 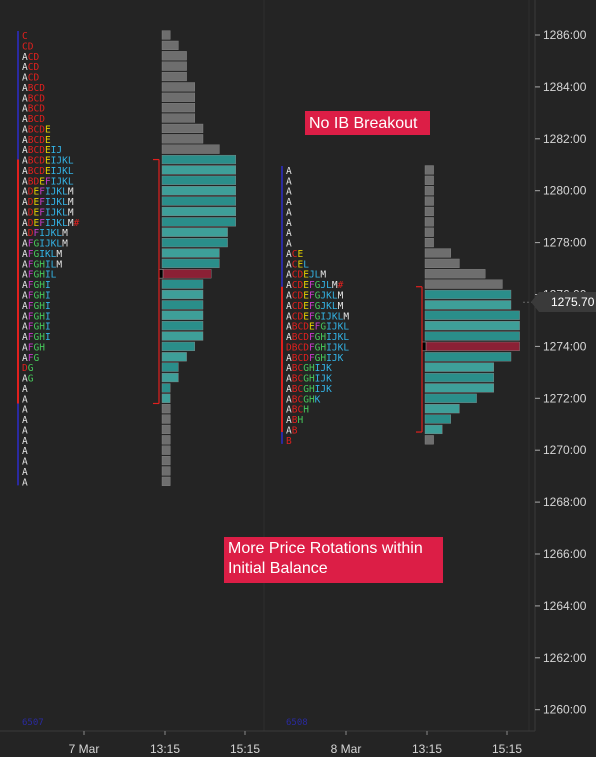 What do you see at coordinates (25, 36) in the screenshot?
I see `tpo-letters: C` at bounding box center [25, 36].